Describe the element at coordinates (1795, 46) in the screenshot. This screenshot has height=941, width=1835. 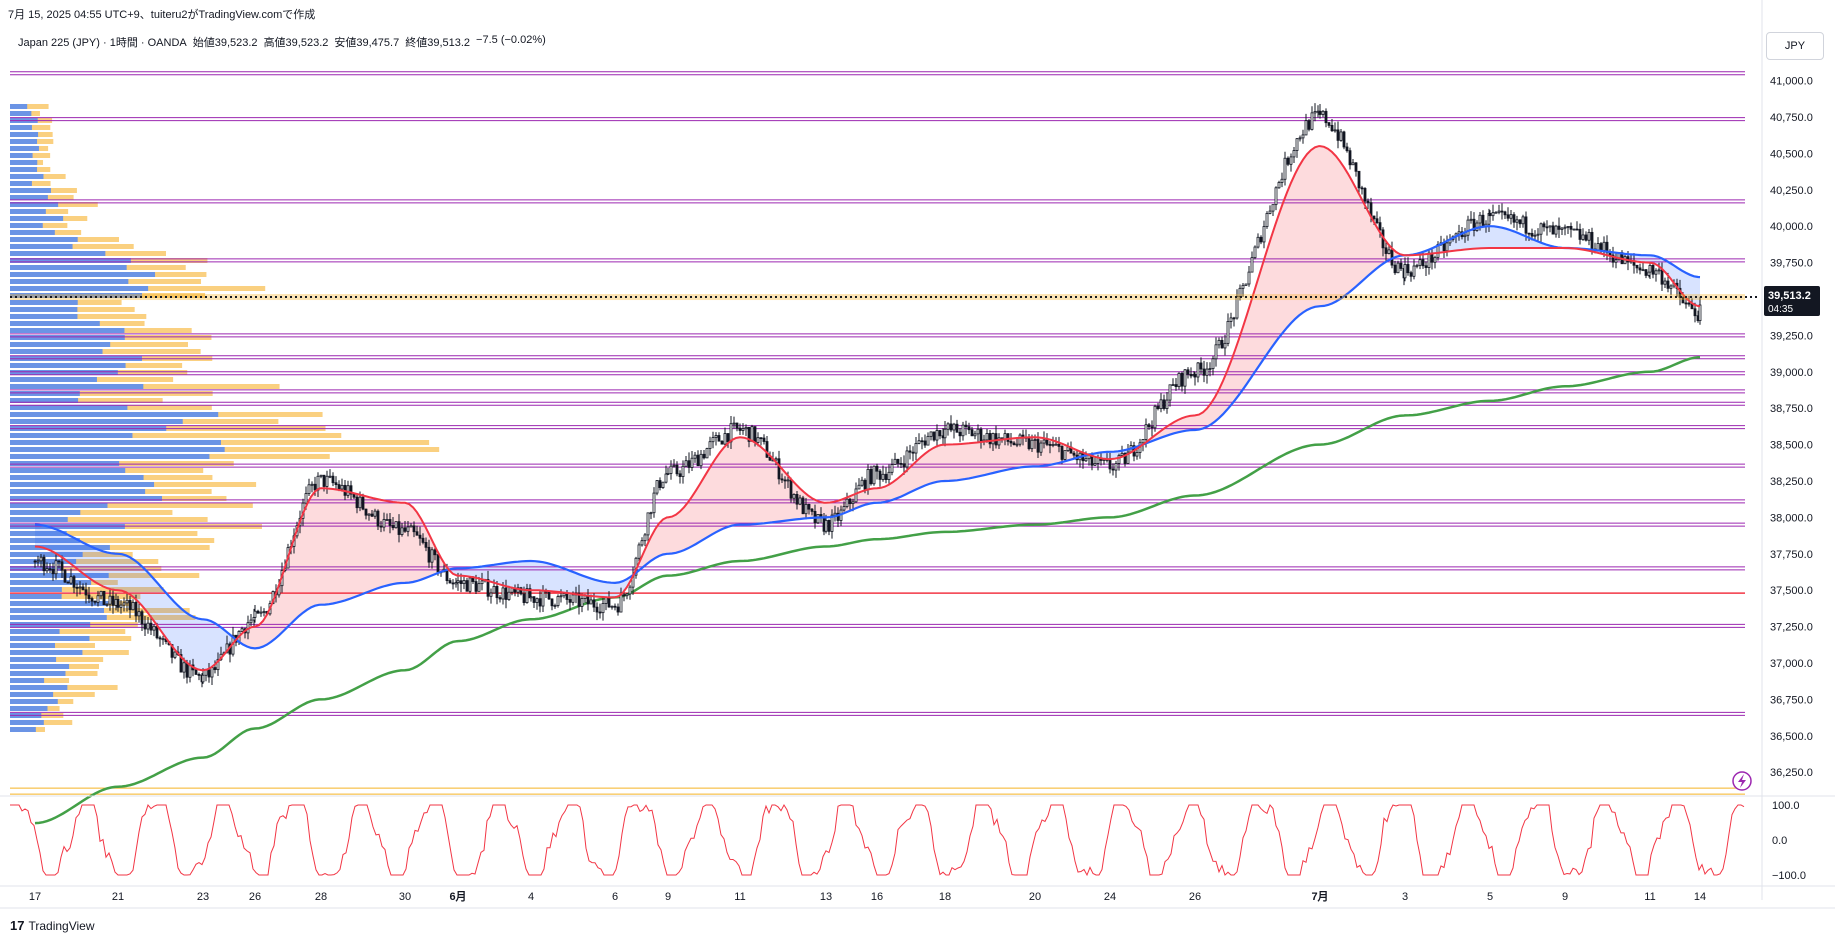
I see `currency-button: JPY` at that location.